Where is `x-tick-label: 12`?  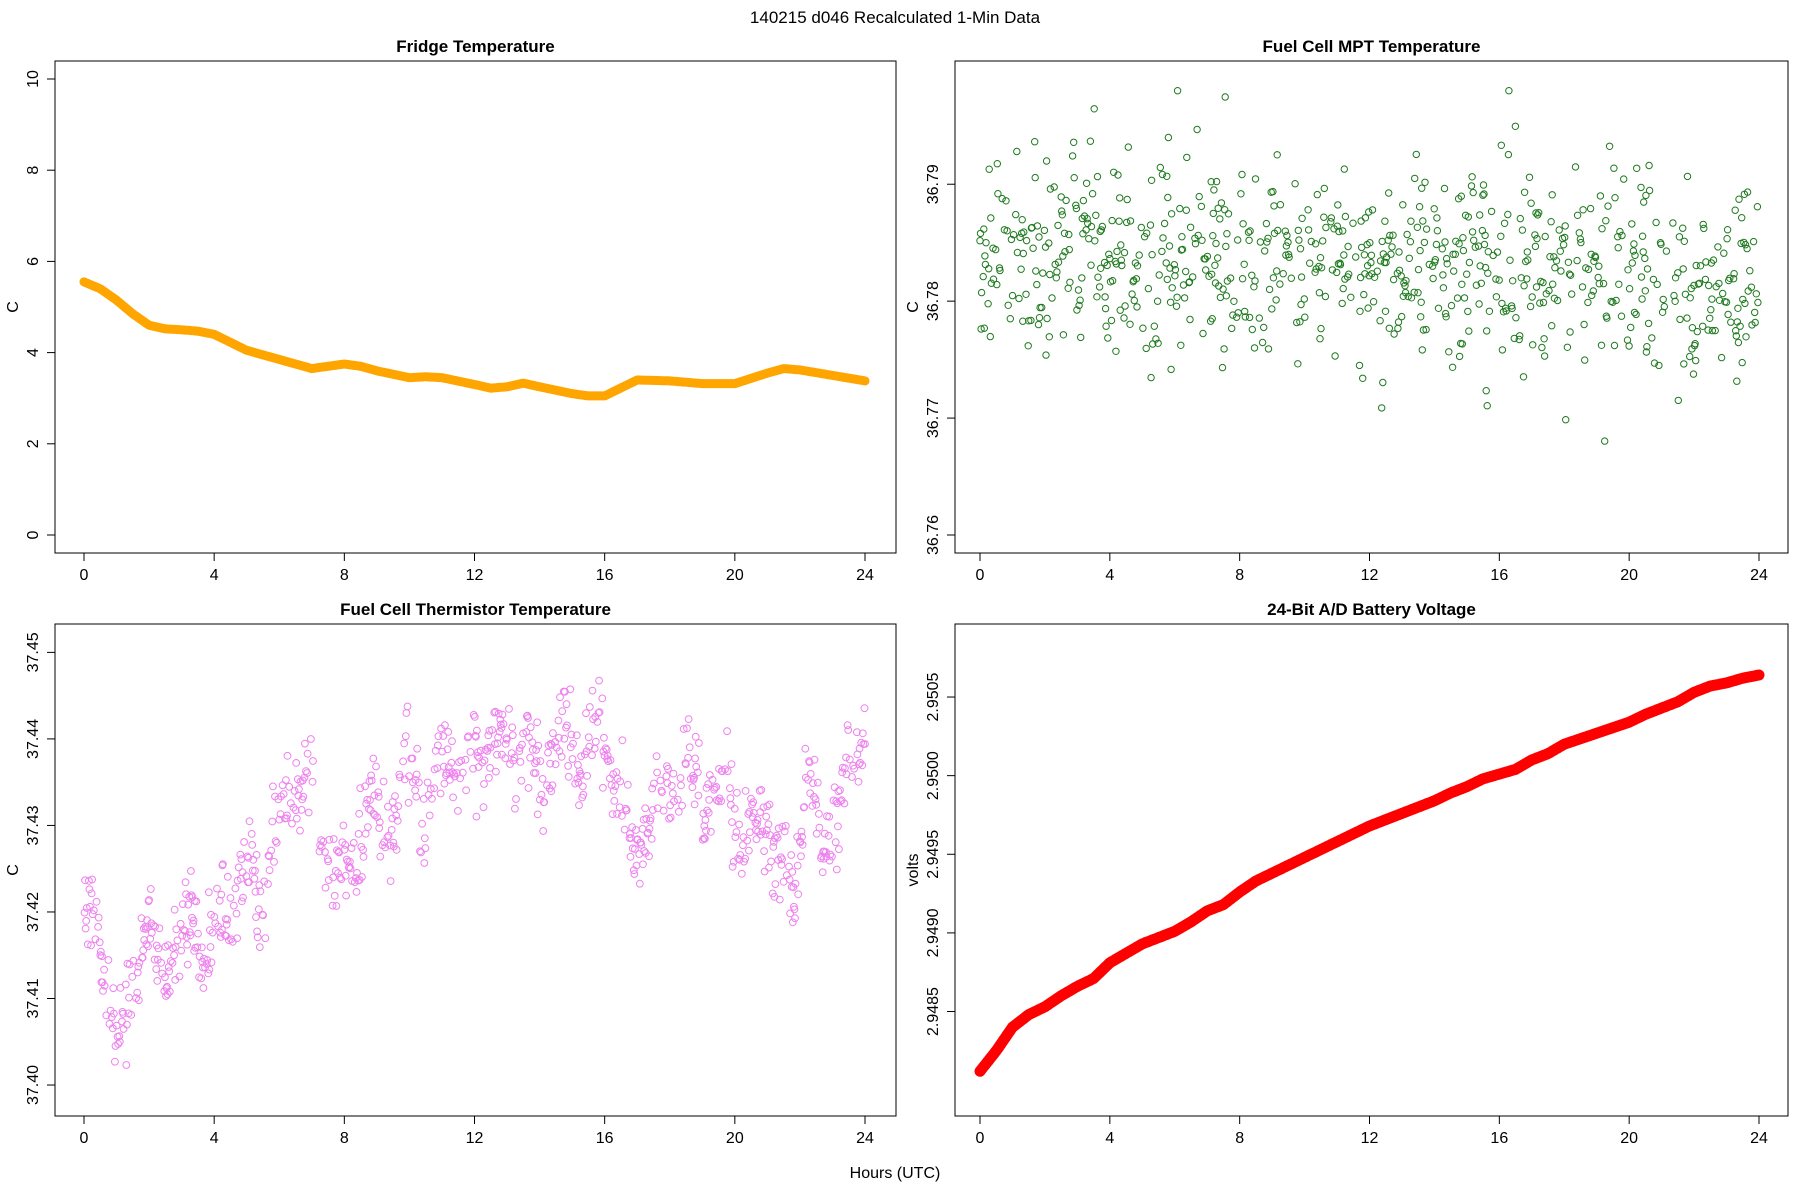 x-tick-label: 12 is located at coordinates (1370, 575).